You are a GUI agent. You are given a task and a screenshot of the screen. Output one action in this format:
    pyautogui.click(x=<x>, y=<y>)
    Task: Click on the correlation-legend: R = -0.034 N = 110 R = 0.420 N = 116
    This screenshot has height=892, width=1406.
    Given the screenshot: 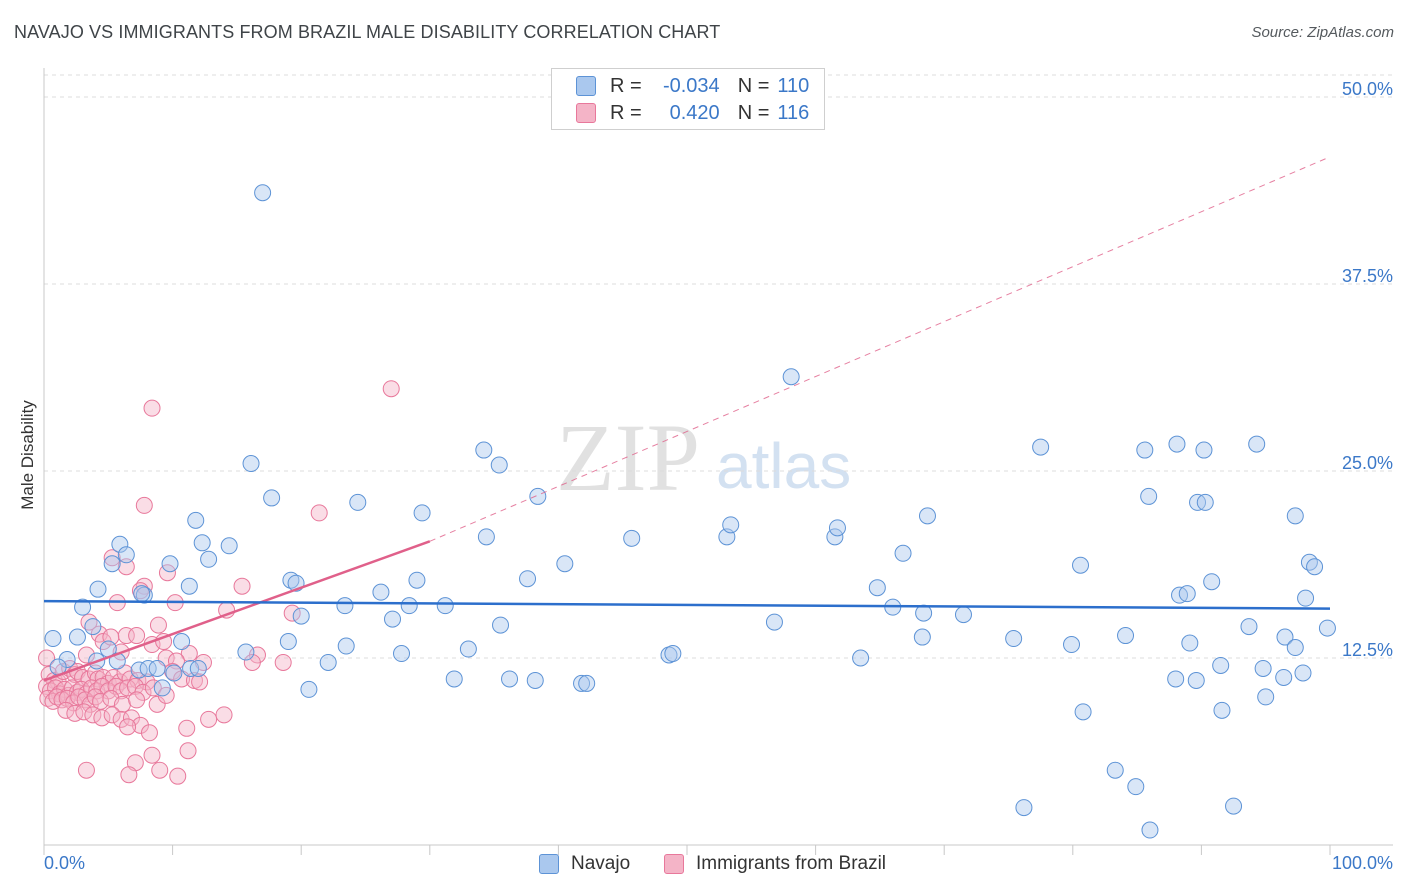 What is the action you would take?
    pyautogui.click(x=688, y=99)
    